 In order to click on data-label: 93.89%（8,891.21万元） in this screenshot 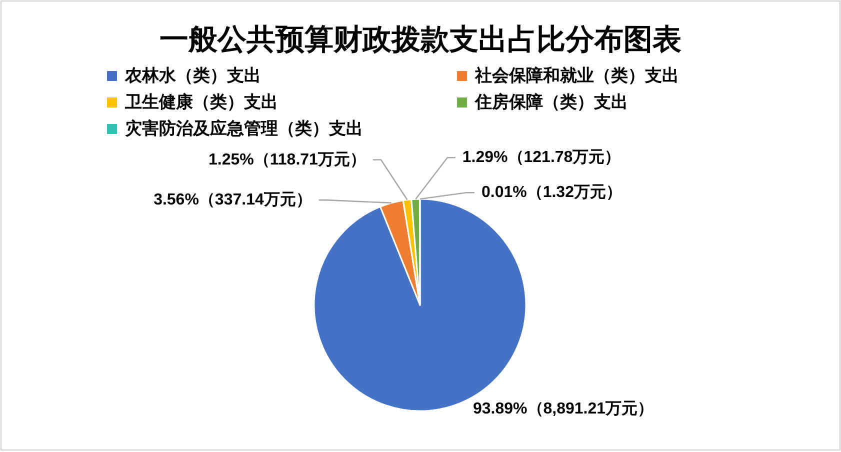, I will do `click(563, 409)`.